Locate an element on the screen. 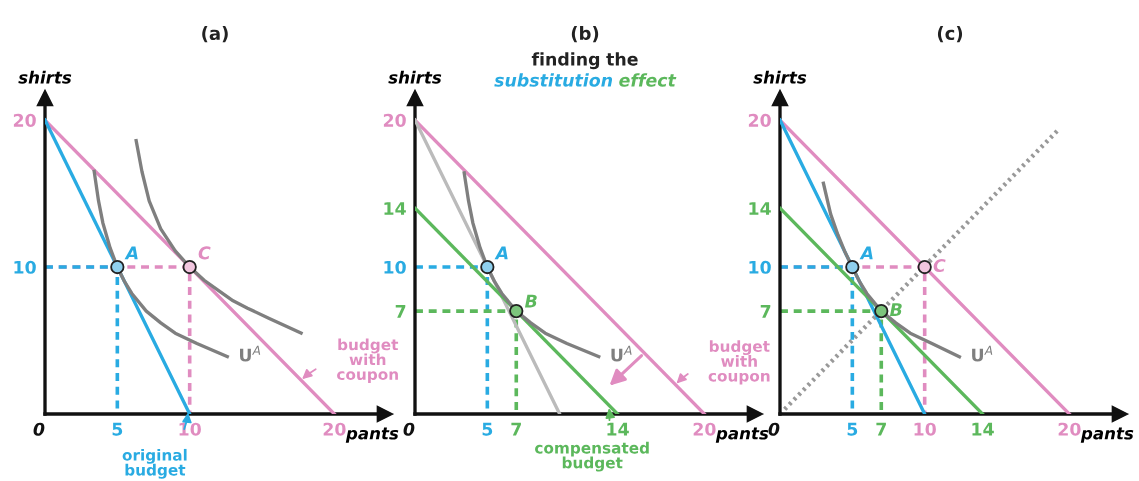 This screenshot has width=1139, height=481. chart-title: (c) is located at coordinates (950, 34).